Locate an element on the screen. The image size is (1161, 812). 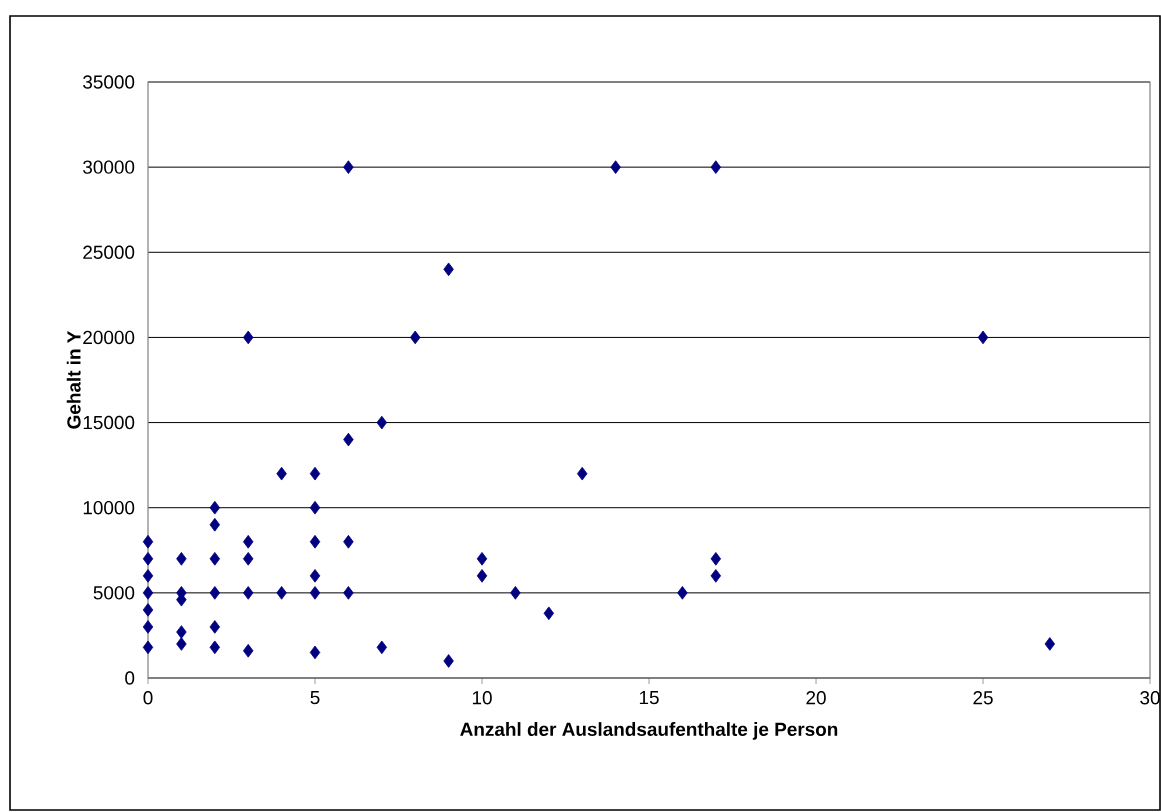
x-axis-title: Anzahl der Auslandsaufenthalte je Person is located at coordinates (649, 731).